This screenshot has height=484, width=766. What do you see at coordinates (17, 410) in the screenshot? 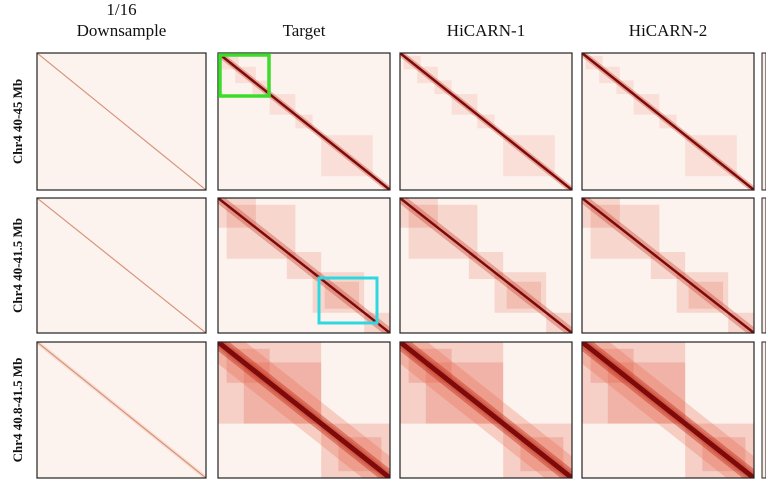
I see `row-label: Chr4 40.8-41.5 Mb` at bounding box center [17, 410].